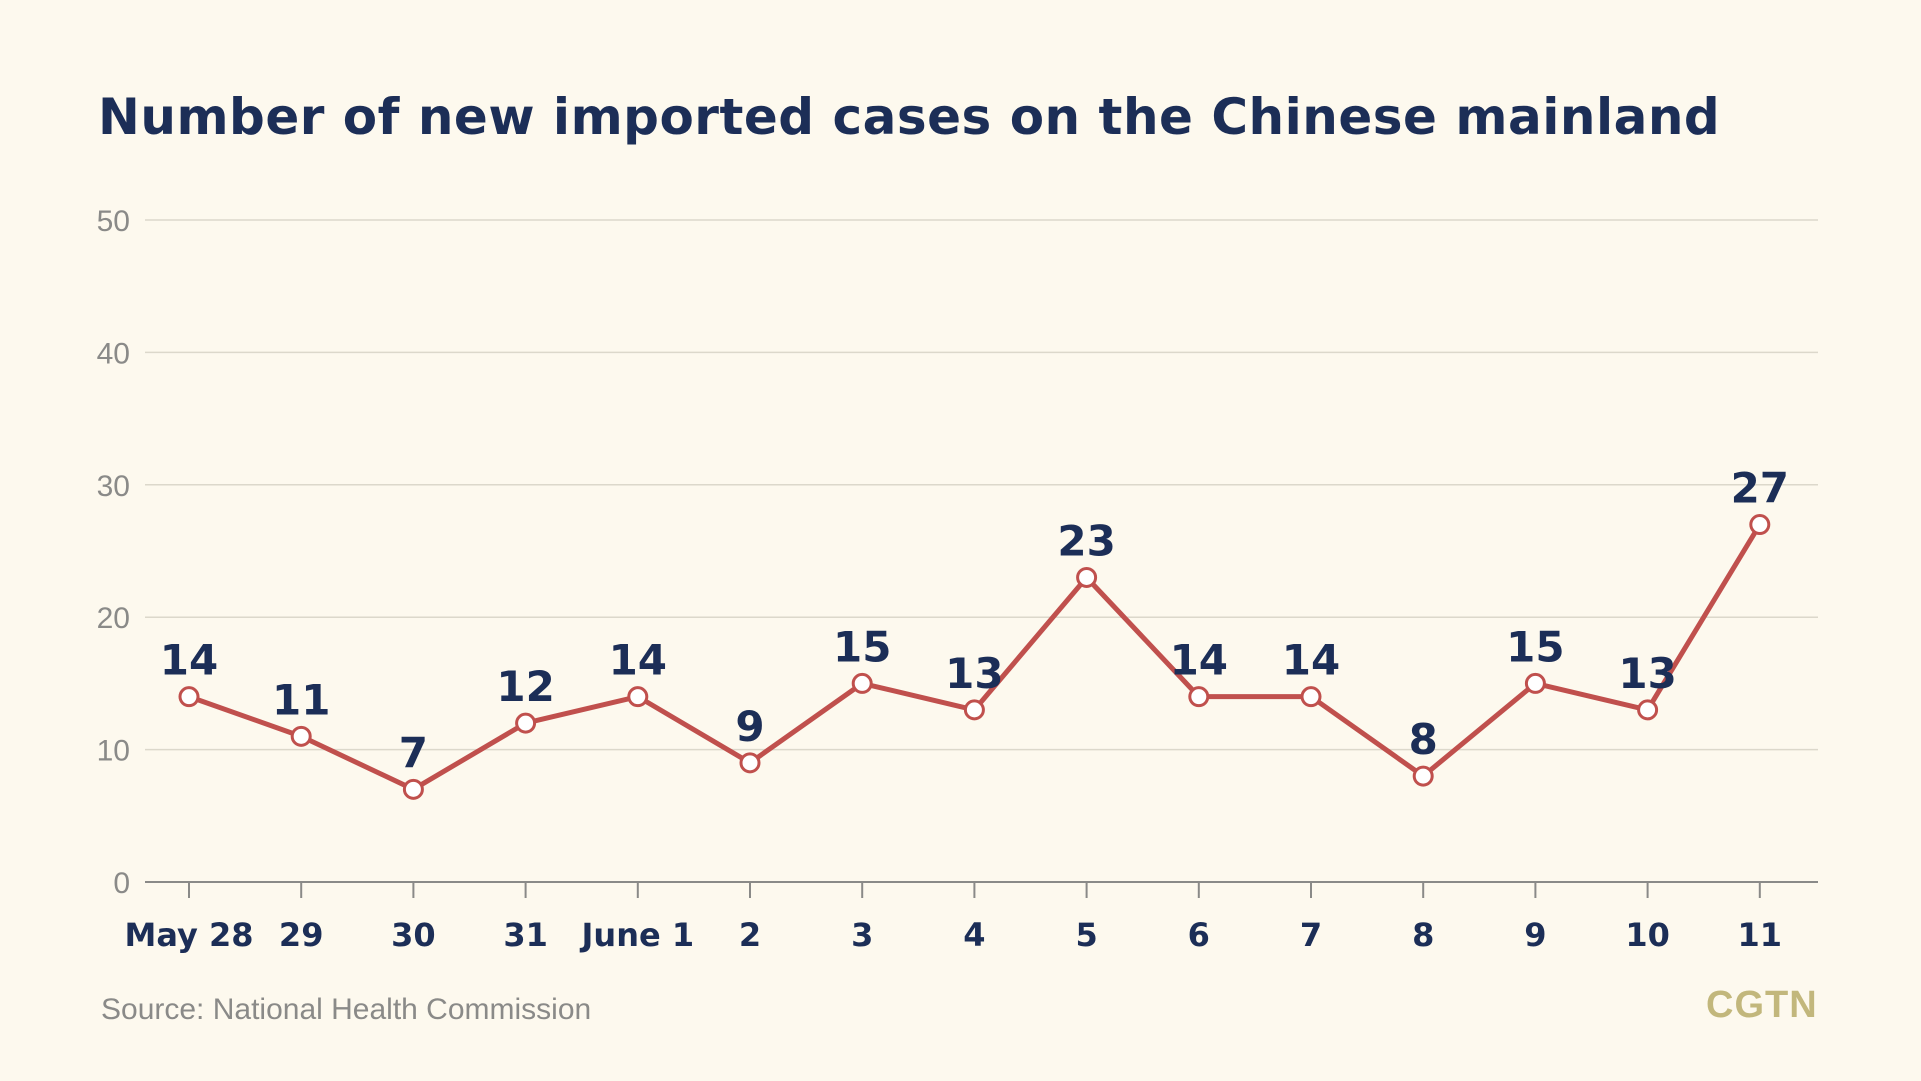 This screenshot has height=1081, width=1921. I want to click on x-tick-label: 3, so click(862, 935).